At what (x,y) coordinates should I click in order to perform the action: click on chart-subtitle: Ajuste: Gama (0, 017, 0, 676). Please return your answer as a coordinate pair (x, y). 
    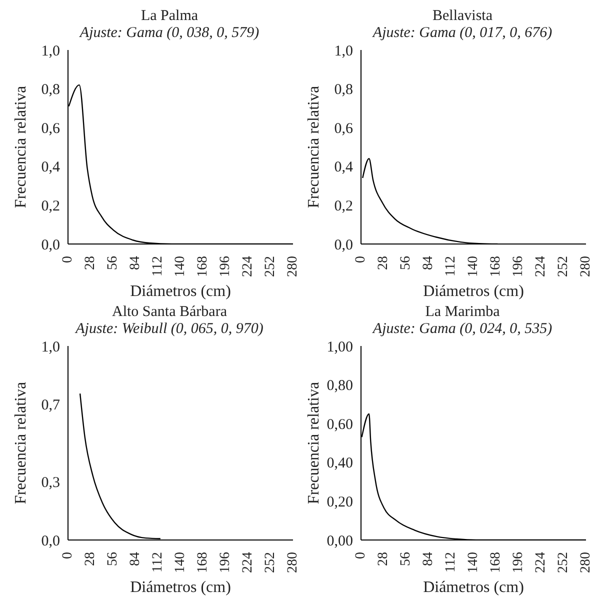
    Looking at the image, I should click on (462, 33).